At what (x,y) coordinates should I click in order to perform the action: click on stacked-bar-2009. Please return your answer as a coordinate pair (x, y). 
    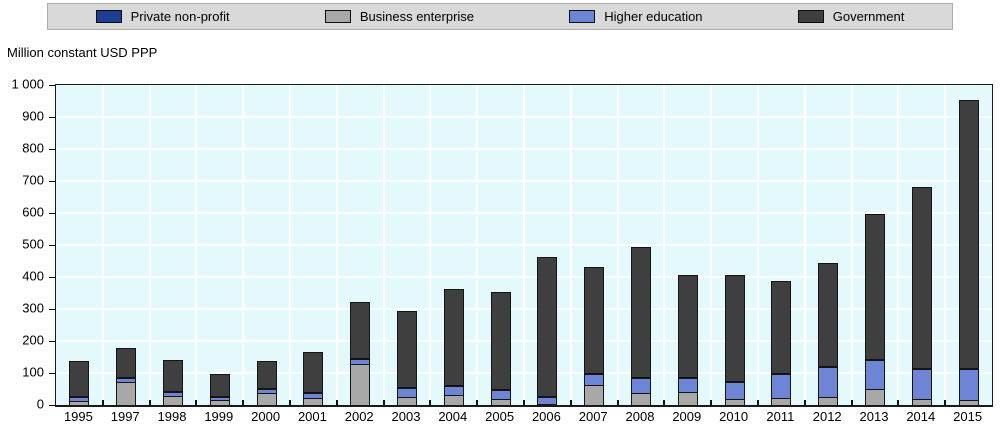
    Looking at the image, I should click on (687, 340).